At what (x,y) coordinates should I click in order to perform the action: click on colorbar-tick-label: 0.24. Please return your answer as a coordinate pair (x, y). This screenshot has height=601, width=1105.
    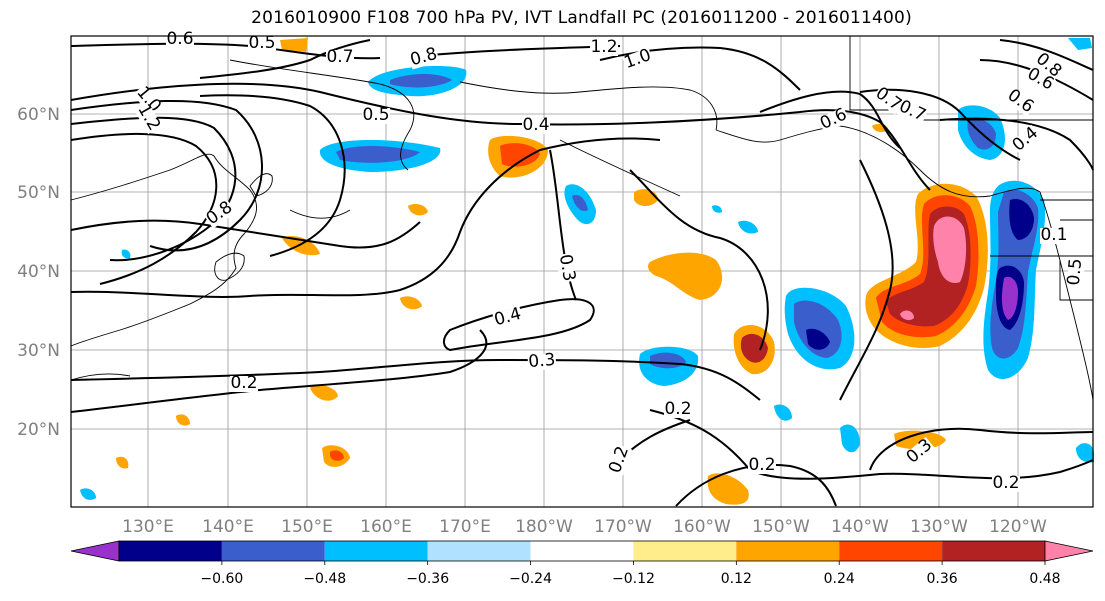
    Looking at the image, I should click on (839, 579).